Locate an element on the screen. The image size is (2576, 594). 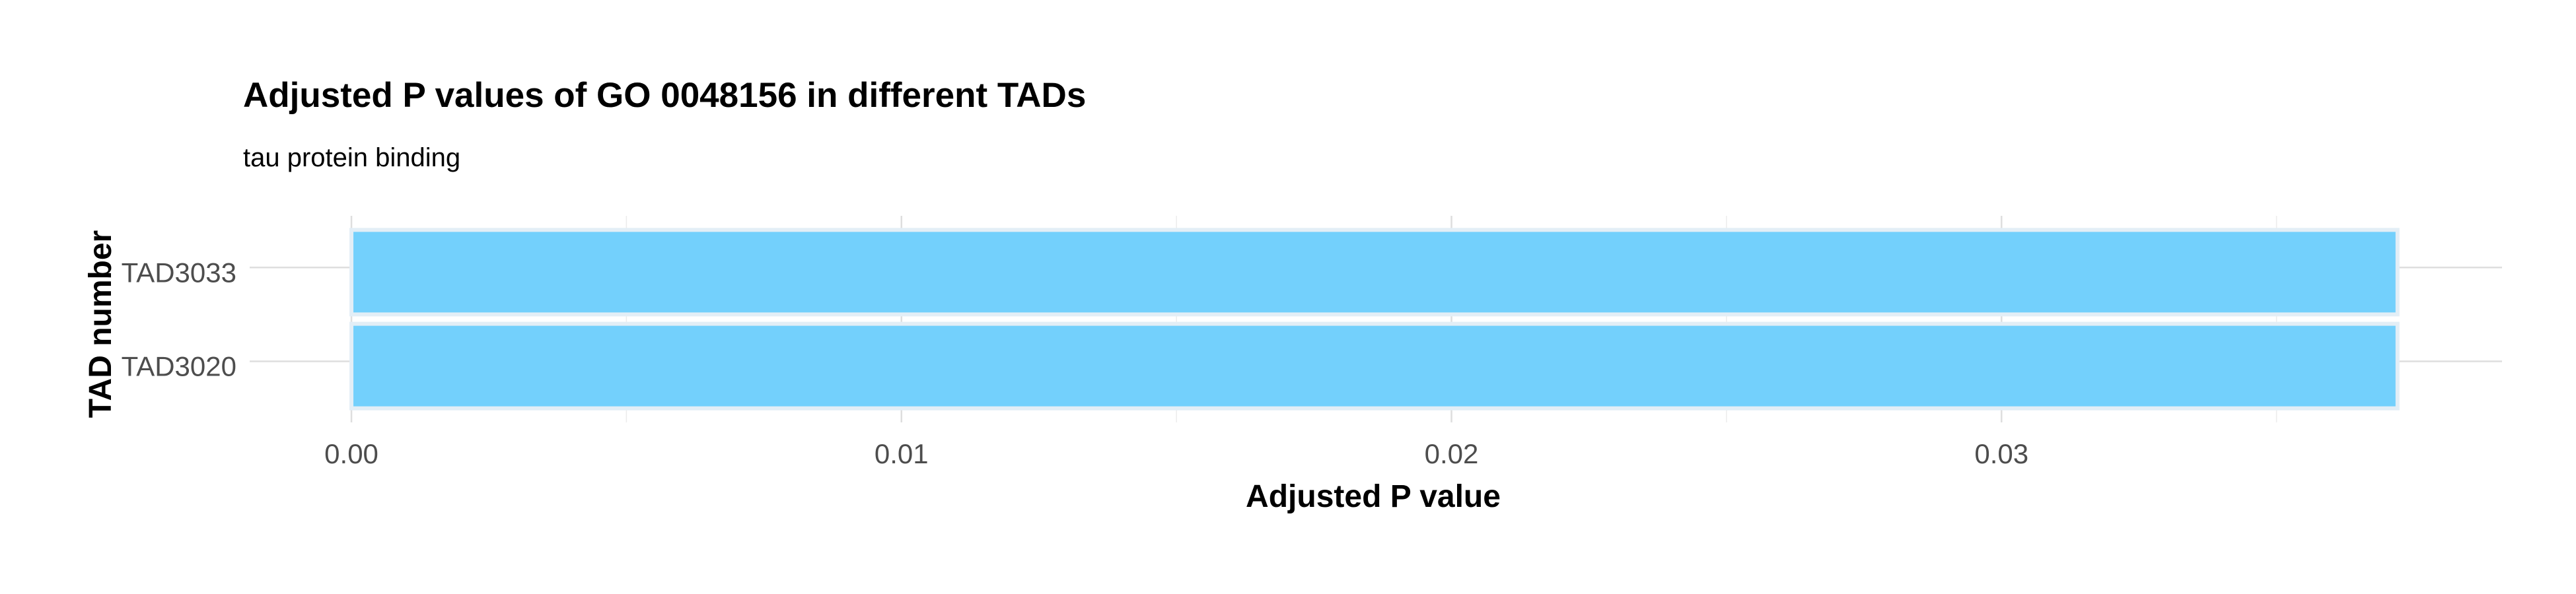
y-axis-title: TAD number is located at coordinates (101, 324).